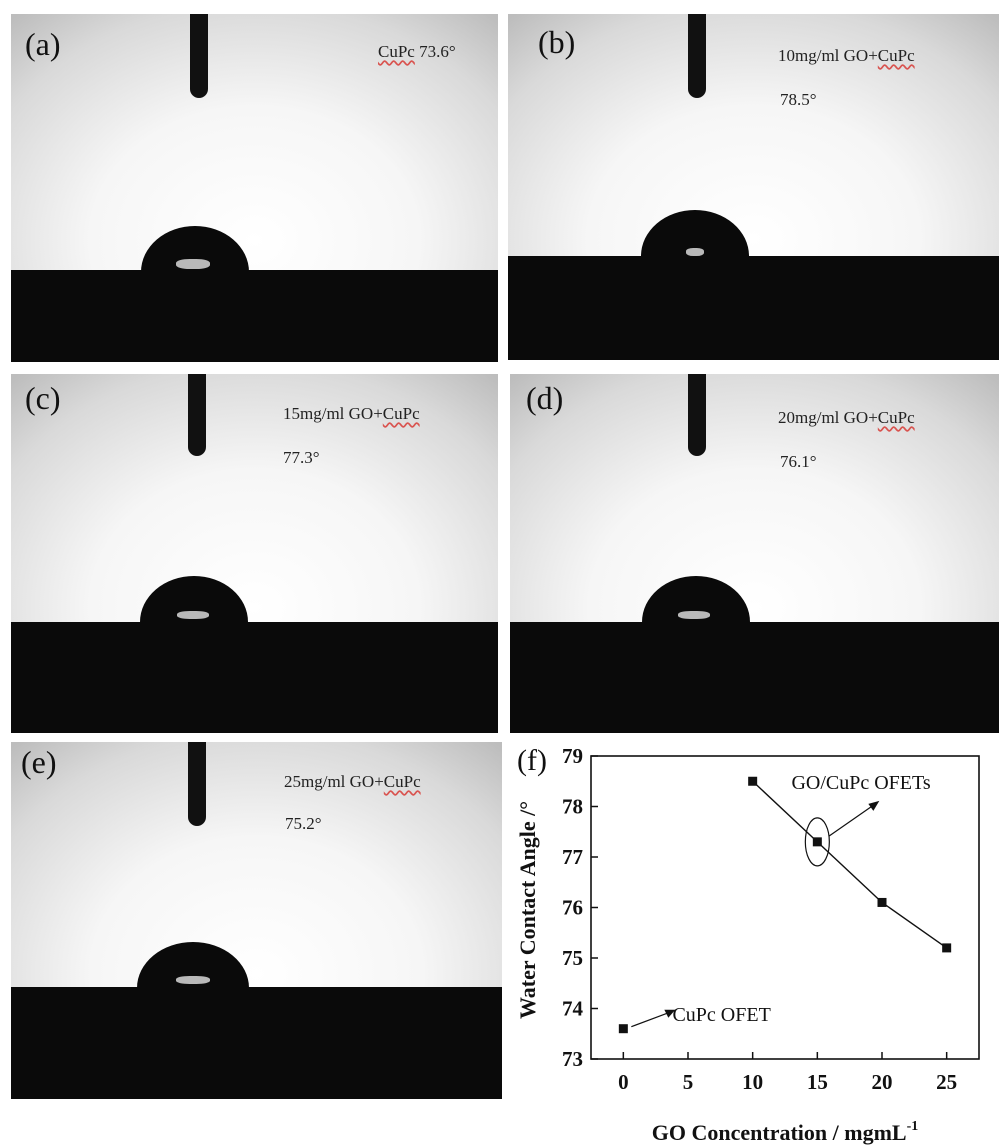  What do you see at coordinates (572, 908) in the screenshot?
I see `y-tick-label: 76` at bounding box center [572, 908].